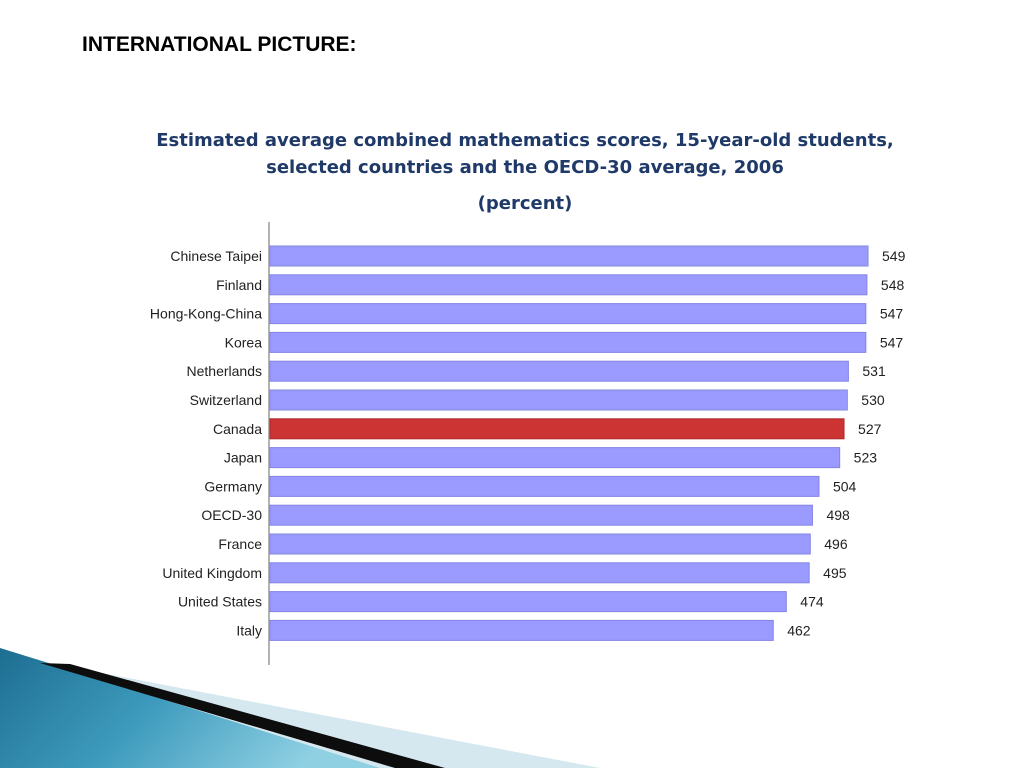 The width and height of the screenshot is (1024, 768). I want to click on category-label: Hong-Kong-China, so click(206, 314).